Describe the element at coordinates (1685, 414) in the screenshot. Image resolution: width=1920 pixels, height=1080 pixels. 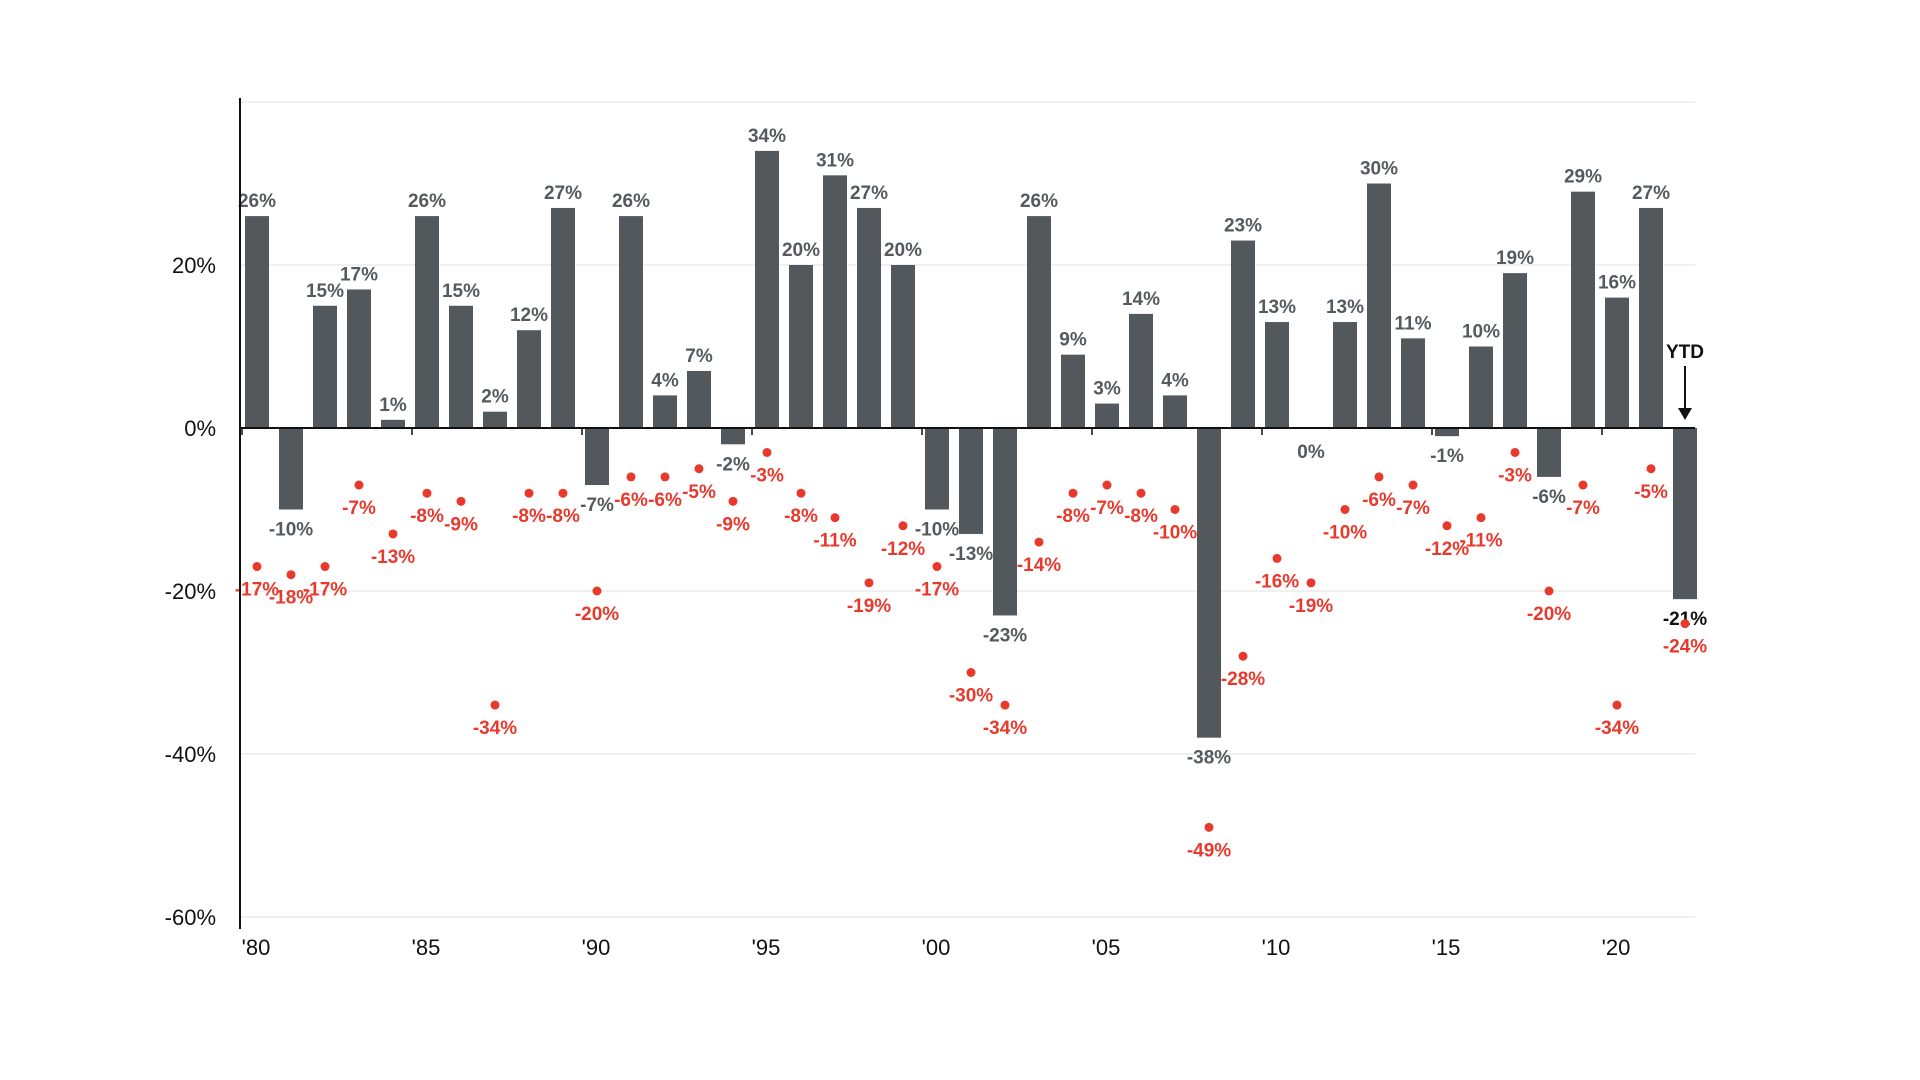
I see `ytd-arrow-head-icon` at that location.